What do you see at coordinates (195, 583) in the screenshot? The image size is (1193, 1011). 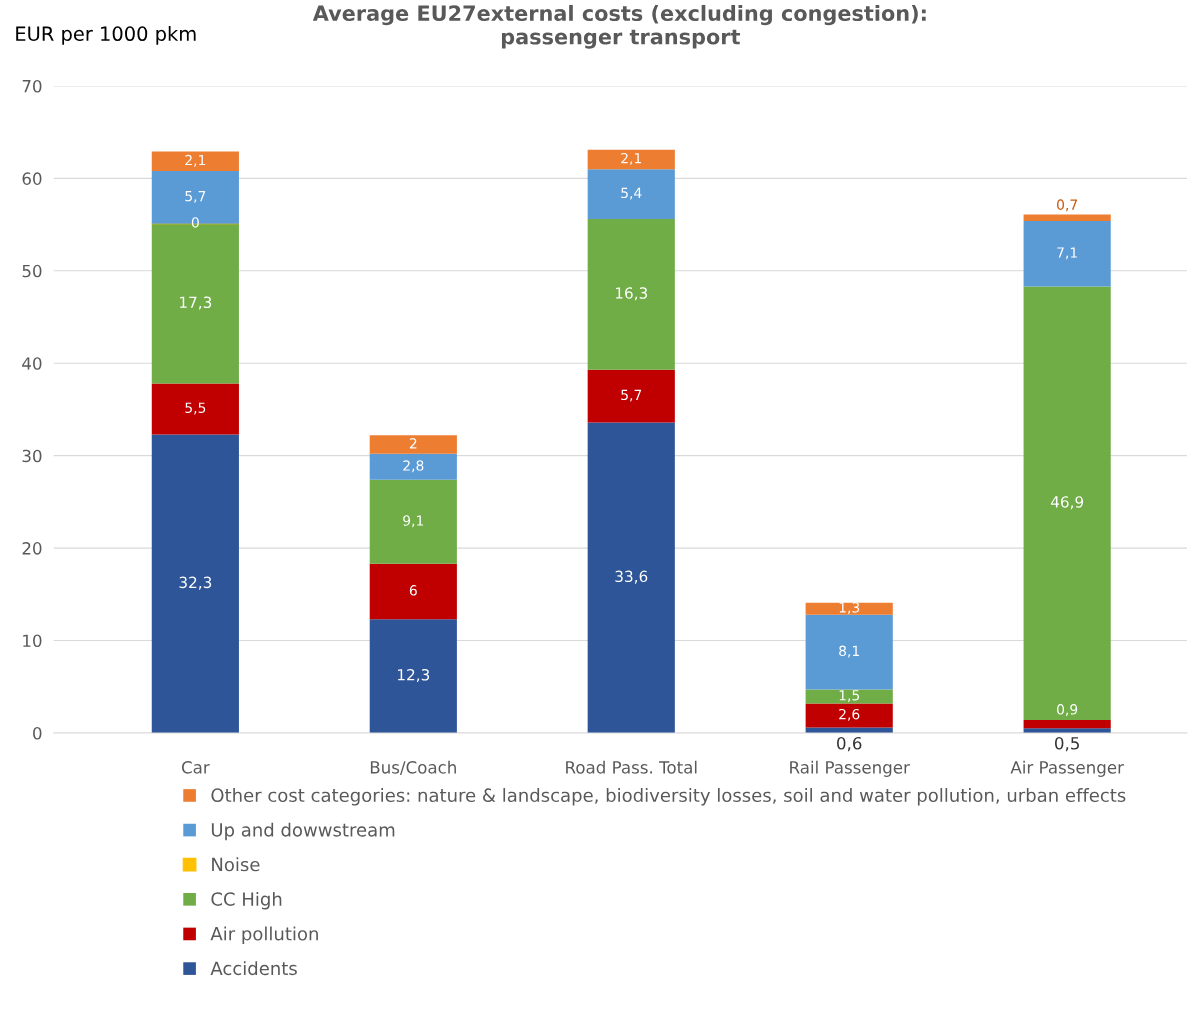 I see `data-label: 32,3` at bounding box center [195, 583].